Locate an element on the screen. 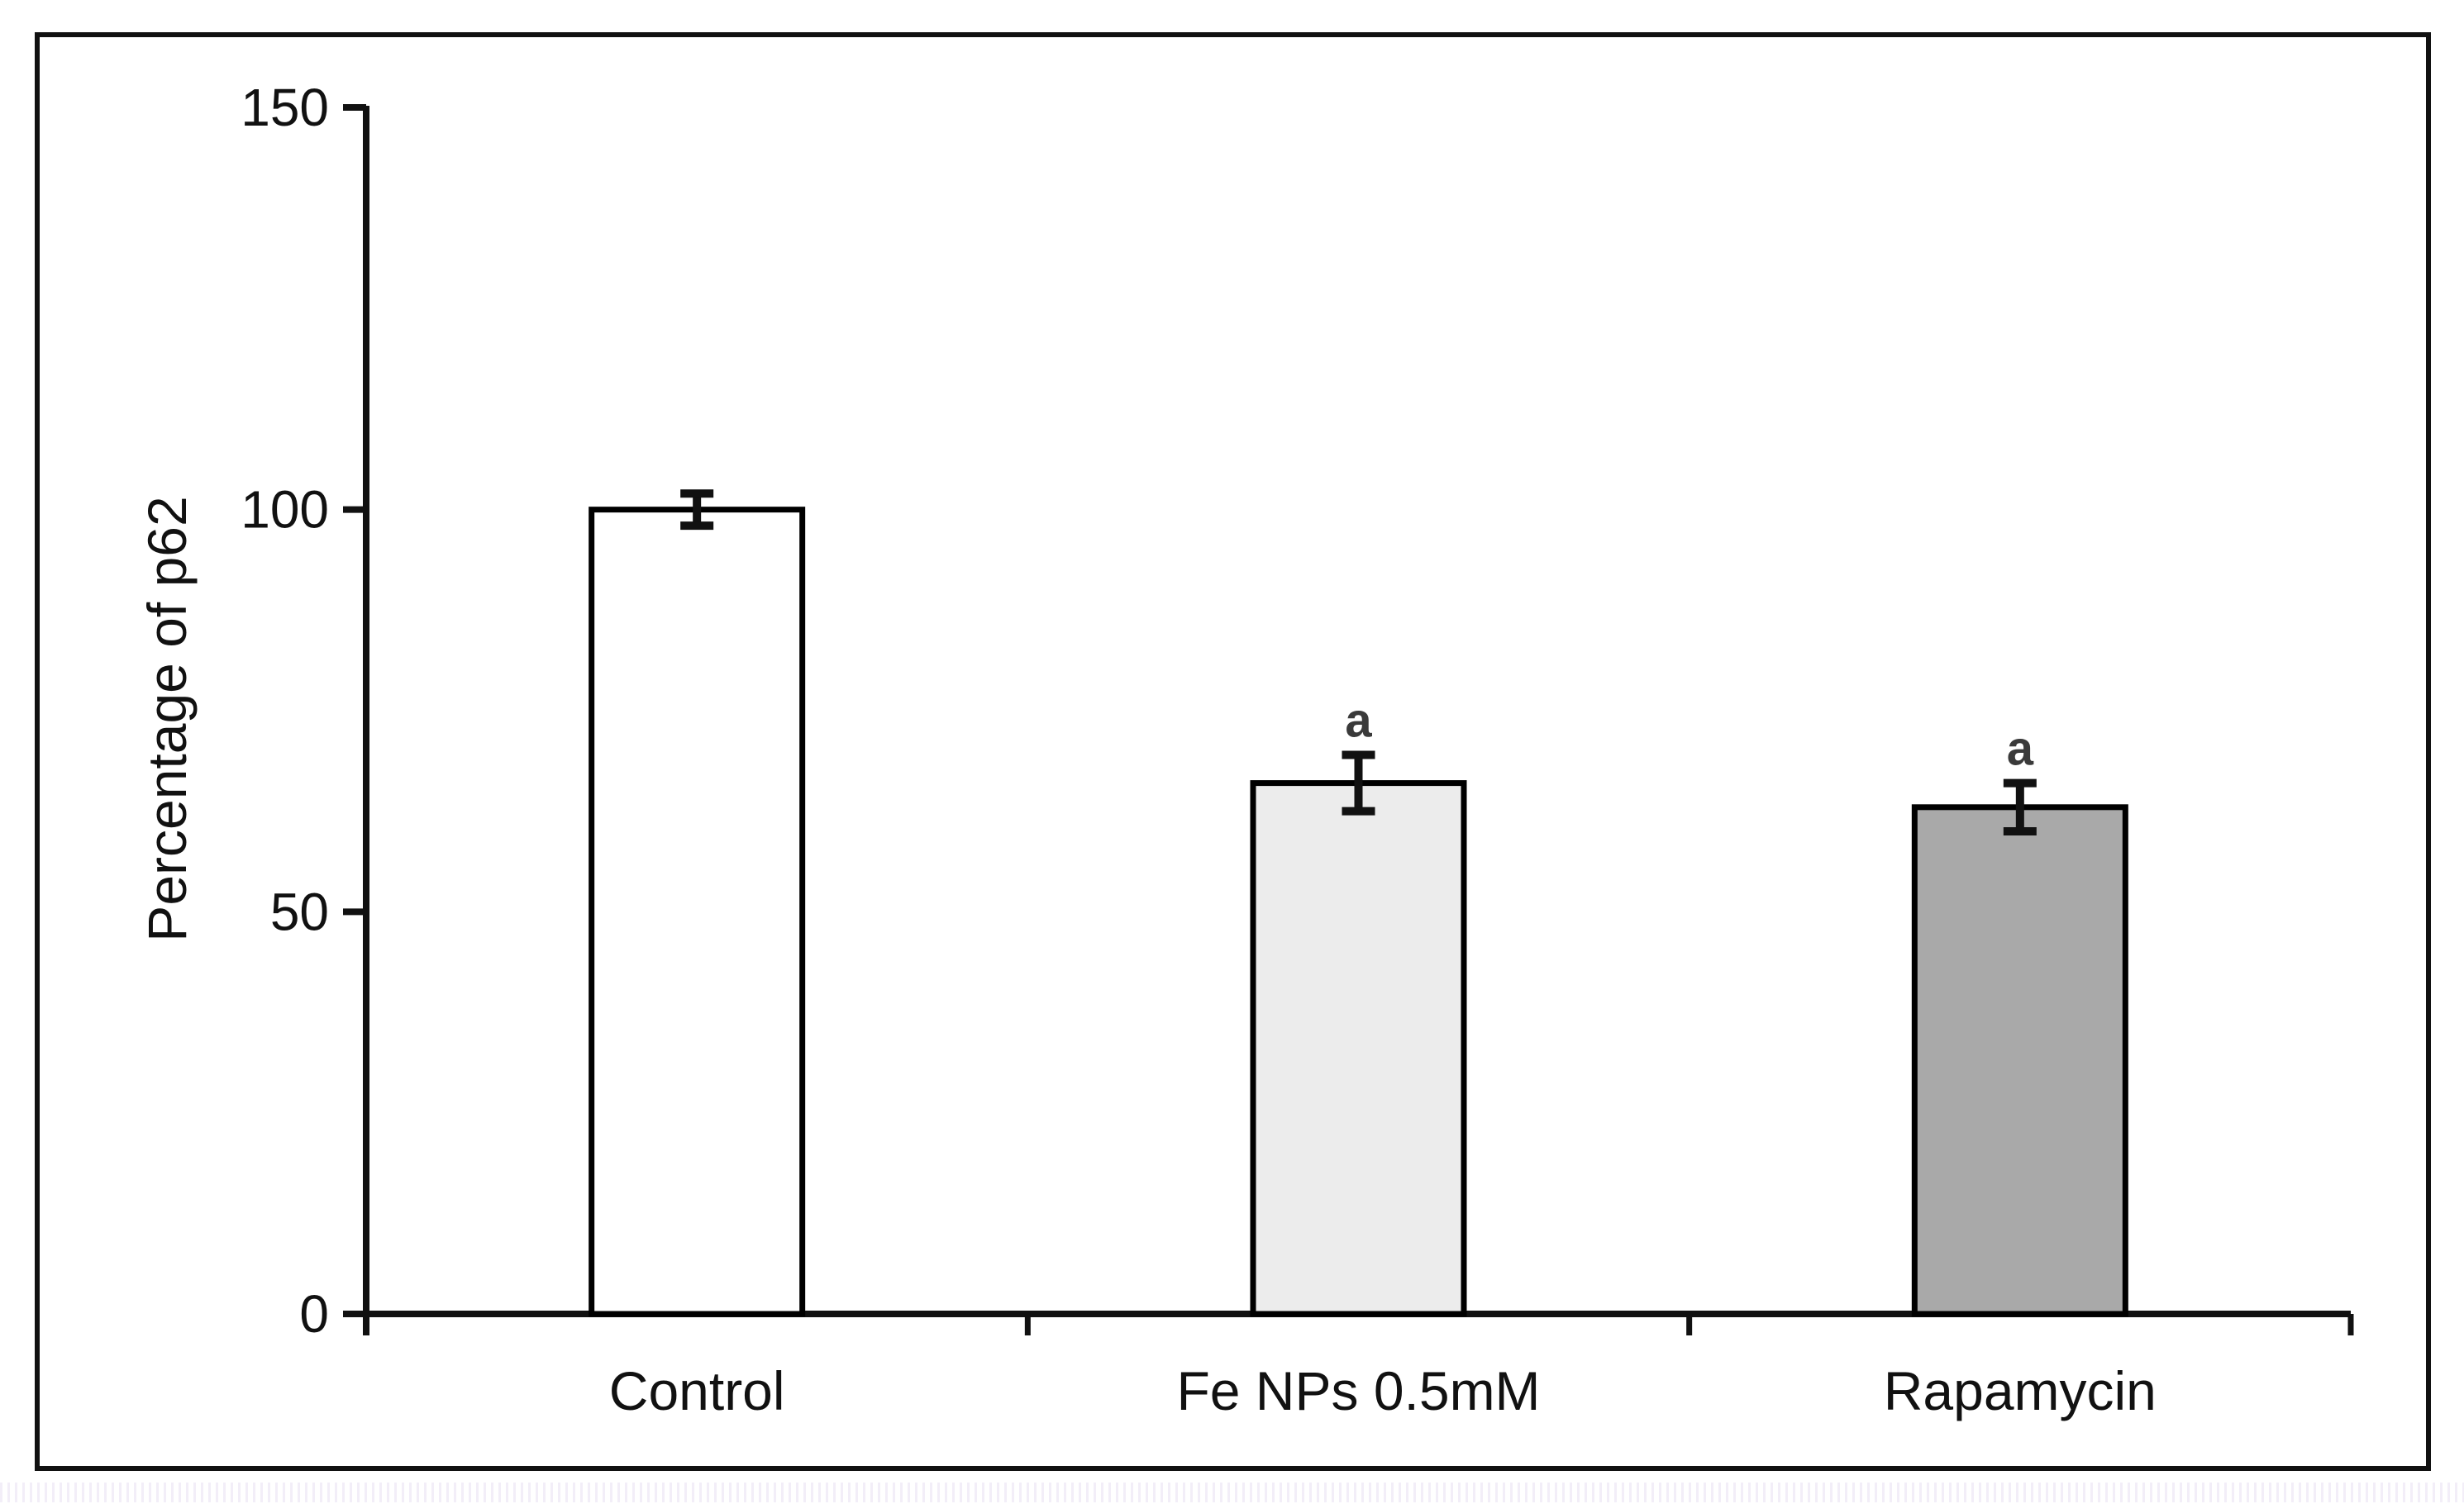  y-axis-title: Percentage of p62 is located at coordinates (167, 718).